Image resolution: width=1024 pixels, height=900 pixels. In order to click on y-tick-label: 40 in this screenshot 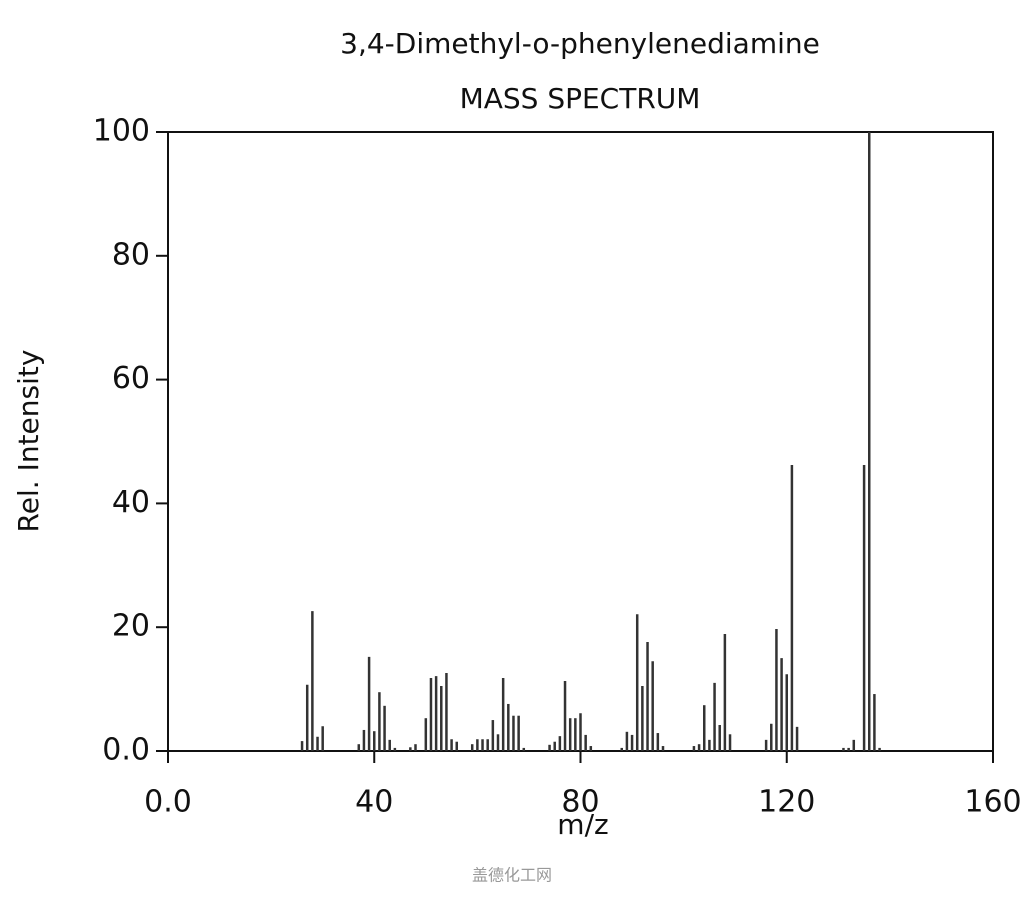, I will do `click(131, 502)`.